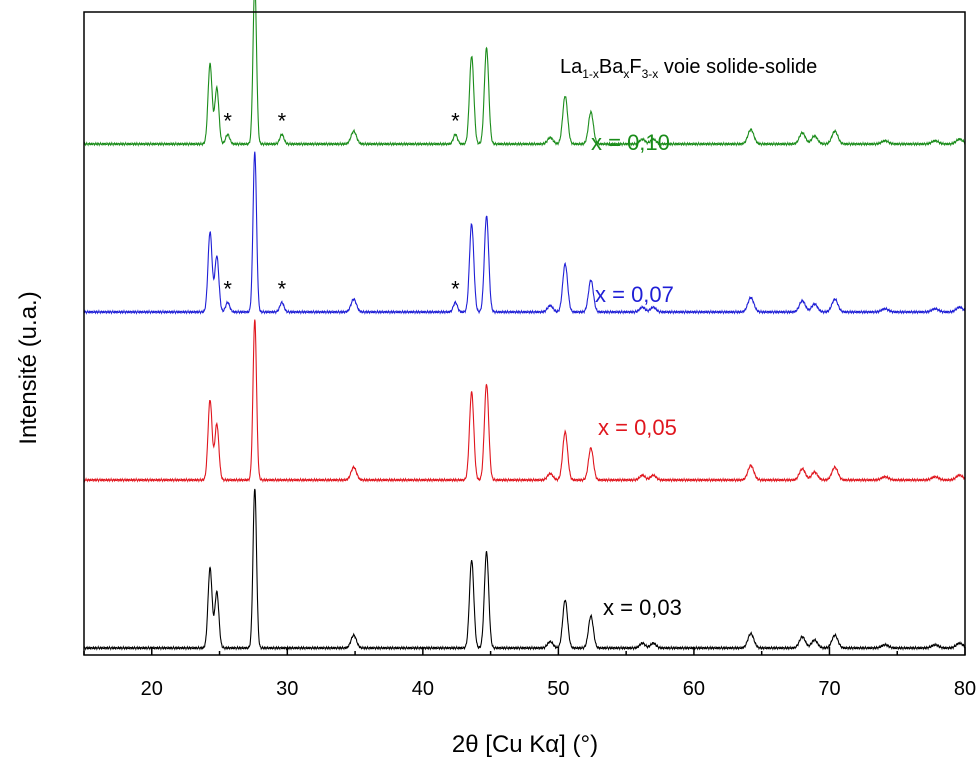  I want to click on impurity-markers: * * * * * *, so click(341, 204).